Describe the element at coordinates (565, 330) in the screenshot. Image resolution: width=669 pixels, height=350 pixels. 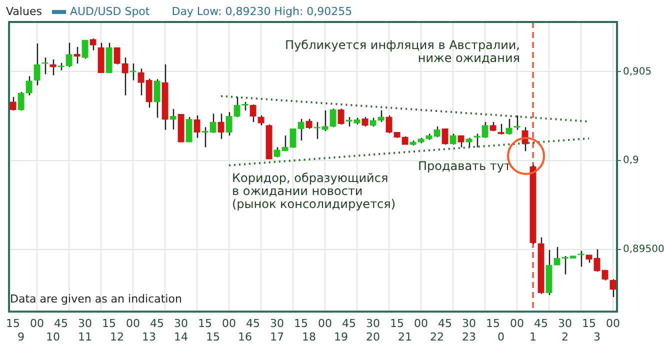
I see `x-tick-label: 30 2` at that location.